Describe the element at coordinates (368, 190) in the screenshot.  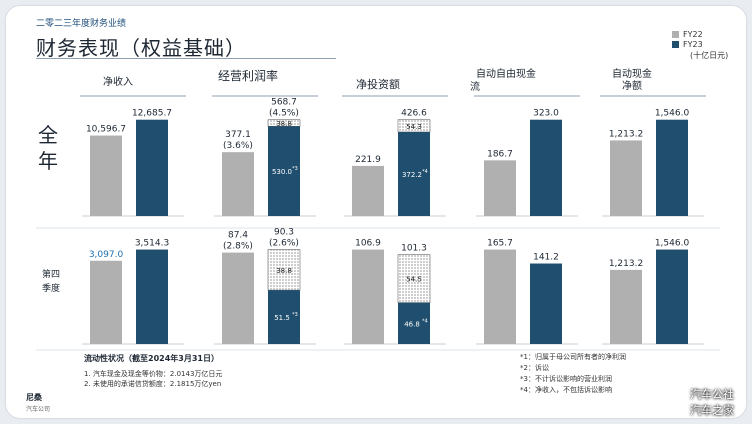
I see `bar-full-2-fy22` at that location.